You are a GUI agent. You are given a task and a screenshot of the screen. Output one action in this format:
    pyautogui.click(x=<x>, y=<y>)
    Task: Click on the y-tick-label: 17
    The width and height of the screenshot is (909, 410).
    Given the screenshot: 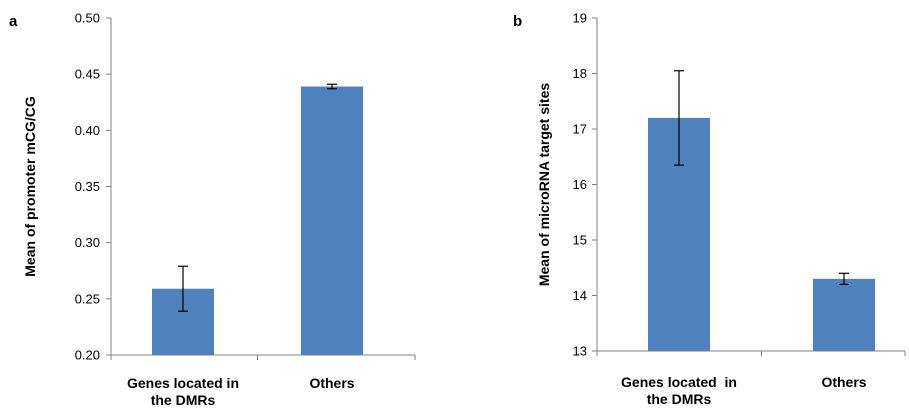 What is the action you would take?
    pyautogui.click(x=580, y=129)
    